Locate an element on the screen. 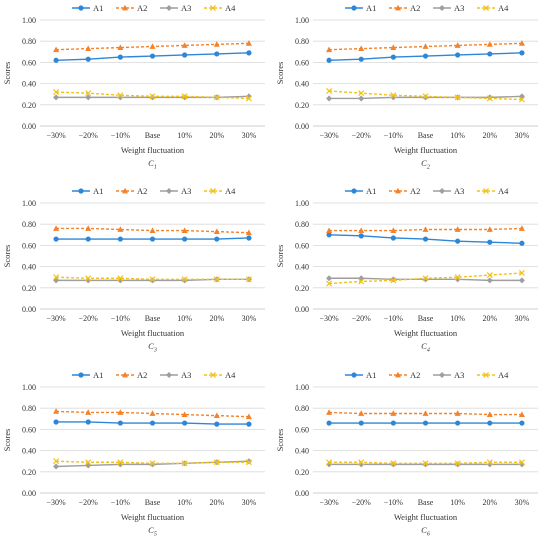 The width and height of the screenshot is (546, 550). y-tick-label: 1.00 is located at coordinates (302, 203).